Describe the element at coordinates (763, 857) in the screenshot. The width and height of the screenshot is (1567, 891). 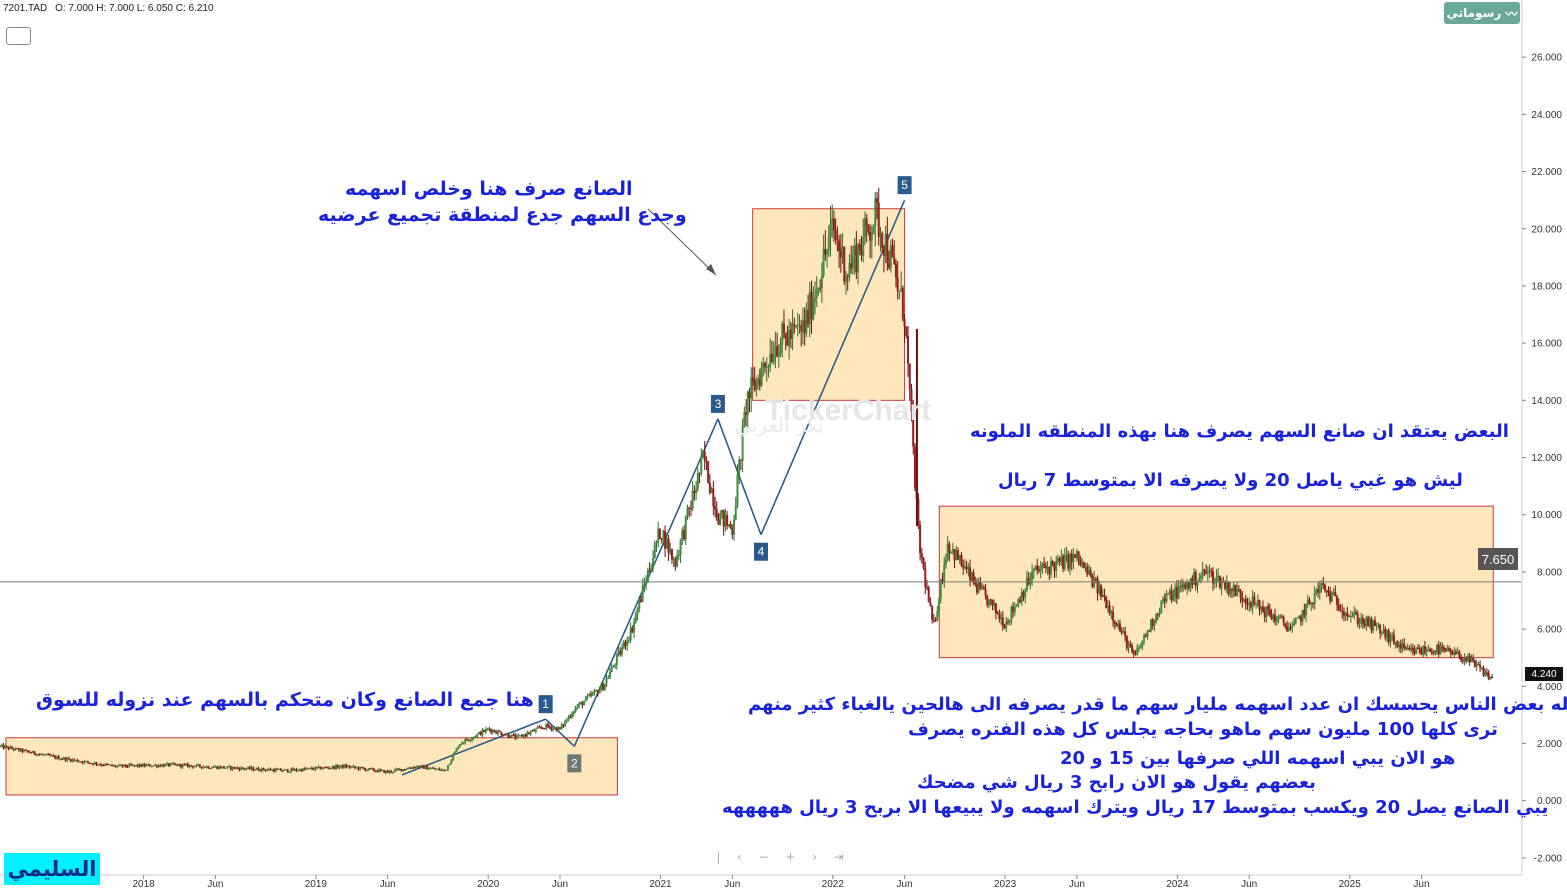
I see `zoom-out-icon: −` at that location.